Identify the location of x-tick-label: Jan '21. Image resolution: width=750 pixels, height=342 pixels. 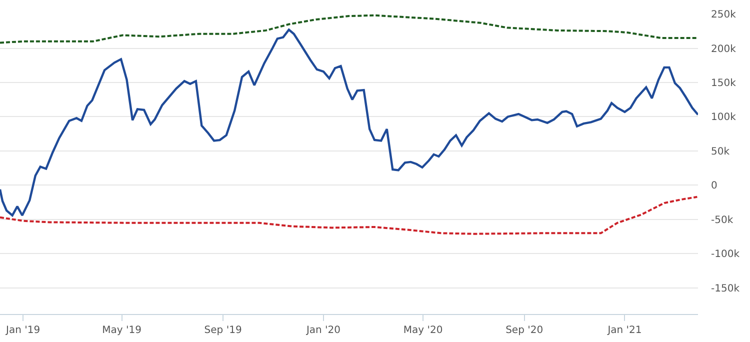
(624, 330).